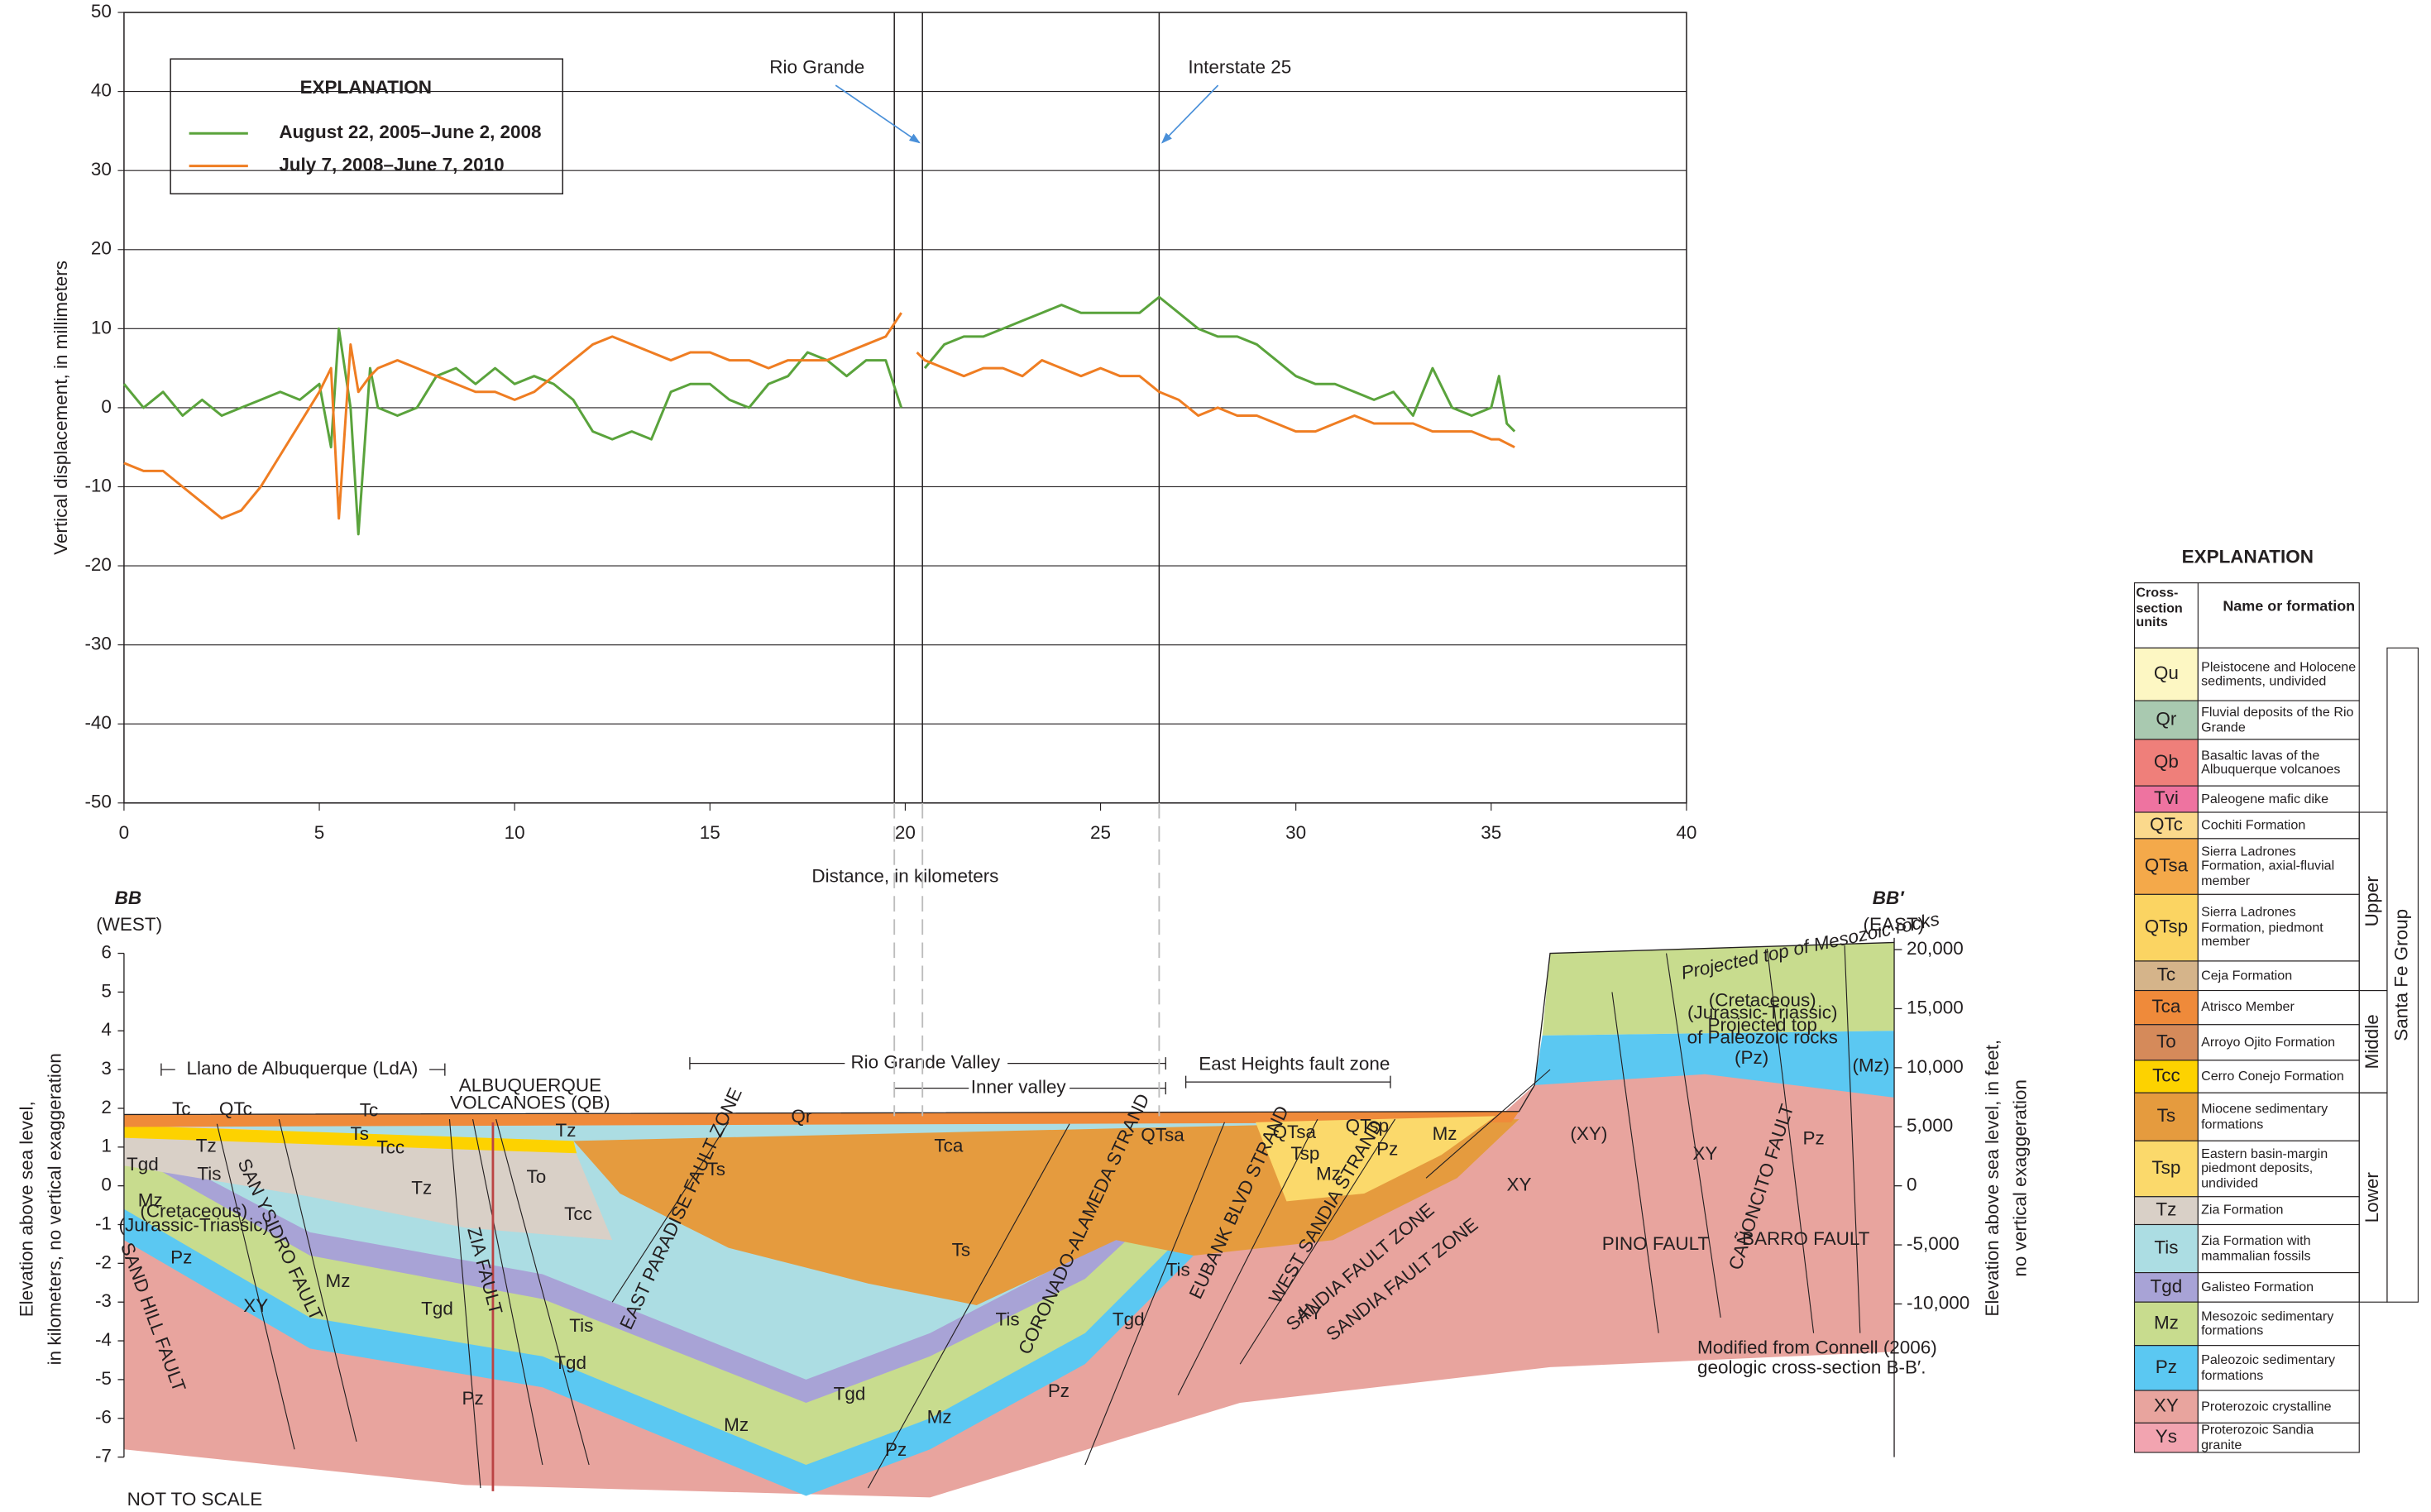 This screenshot has width=2431, height=1512. I want to click on y-tick-label: 50, so click(101, 11).